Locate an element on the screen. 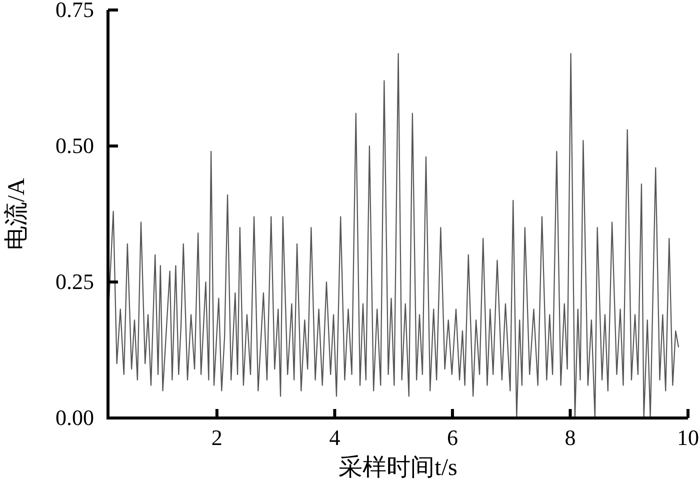 The height and width of the screenshot is (485, 700). x-tick-label: 4 is located at coordinates (334, 437).